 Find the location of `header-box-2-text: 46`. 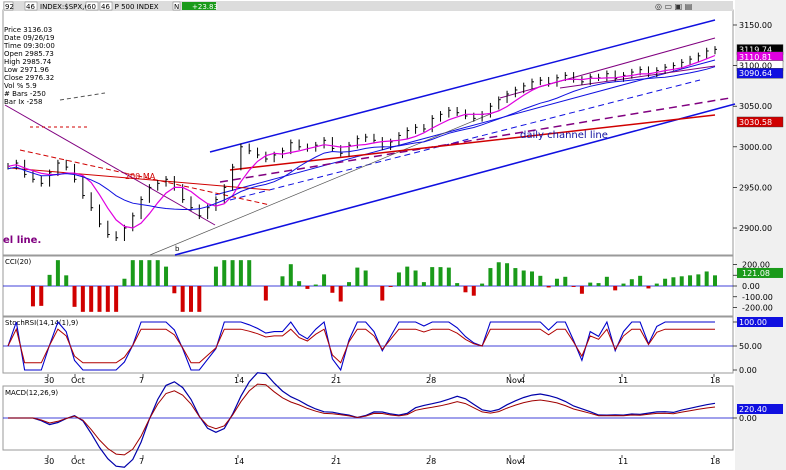

header-box-2-text: 46 is located at coordinates (30, 7).